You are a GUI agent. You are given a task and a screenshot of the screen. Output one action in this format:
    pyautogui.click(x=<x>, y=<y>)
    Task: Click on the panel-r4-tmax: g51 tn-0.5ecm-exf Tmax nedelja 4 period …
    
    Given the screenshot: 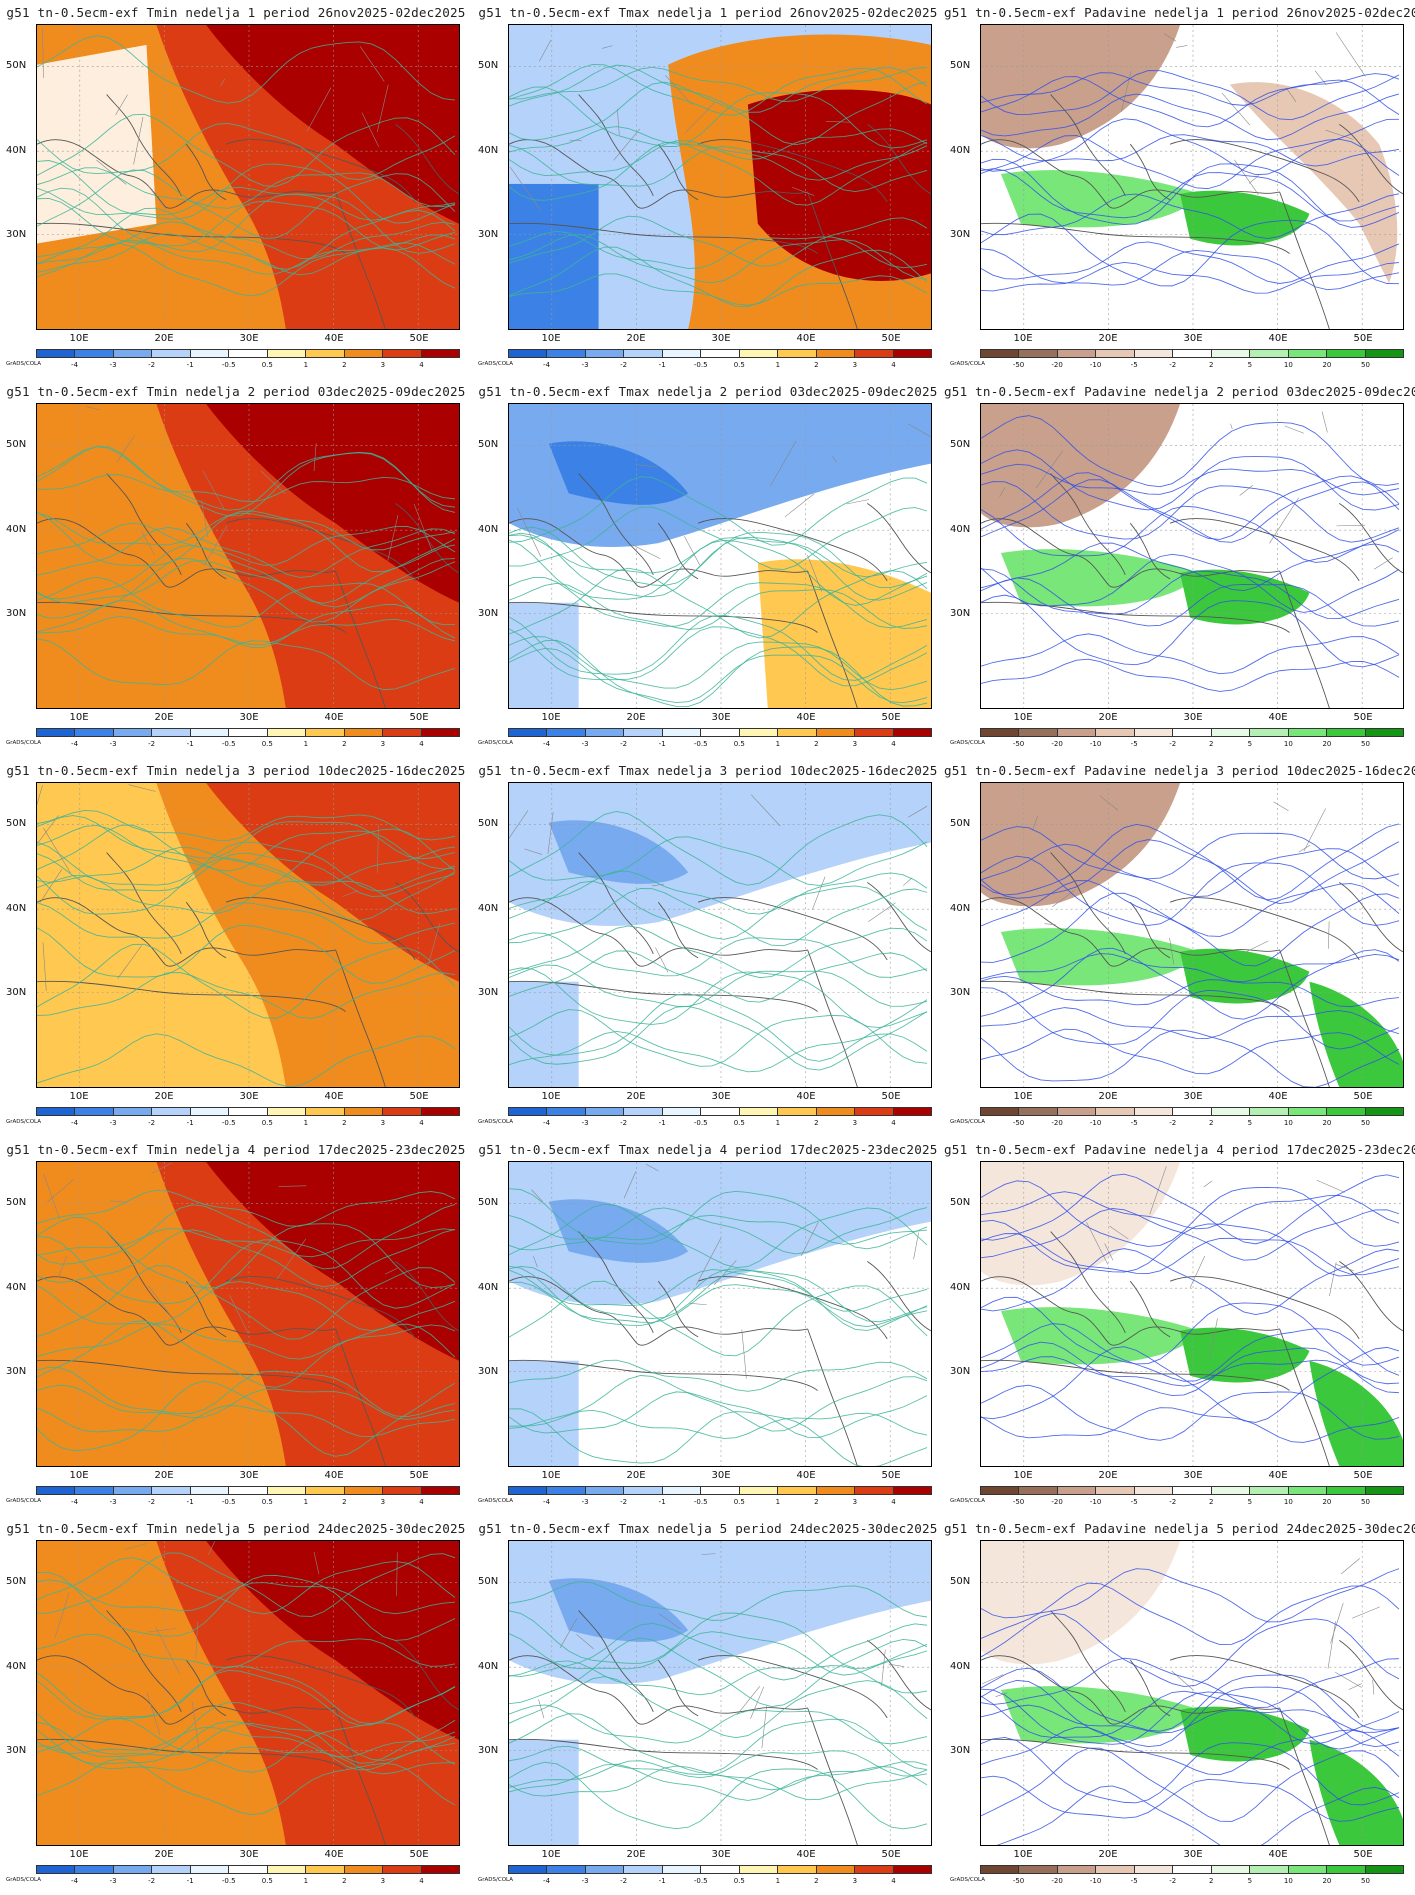 What is the action you would take?
    pyautogui.click(x=708, y=1326)
    